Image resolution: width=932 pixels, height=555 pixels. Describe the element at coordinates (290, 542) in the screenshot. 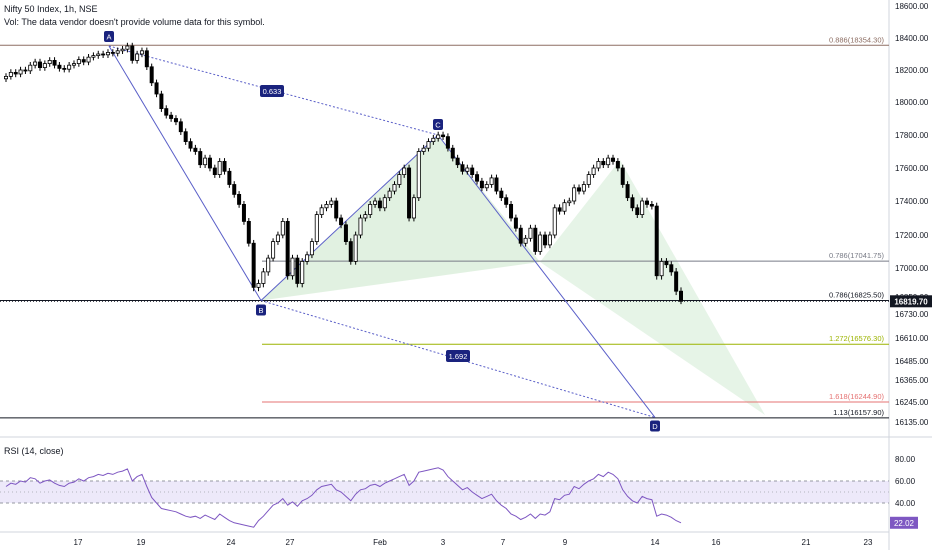

I see `time-tick-label: 27` at that location.